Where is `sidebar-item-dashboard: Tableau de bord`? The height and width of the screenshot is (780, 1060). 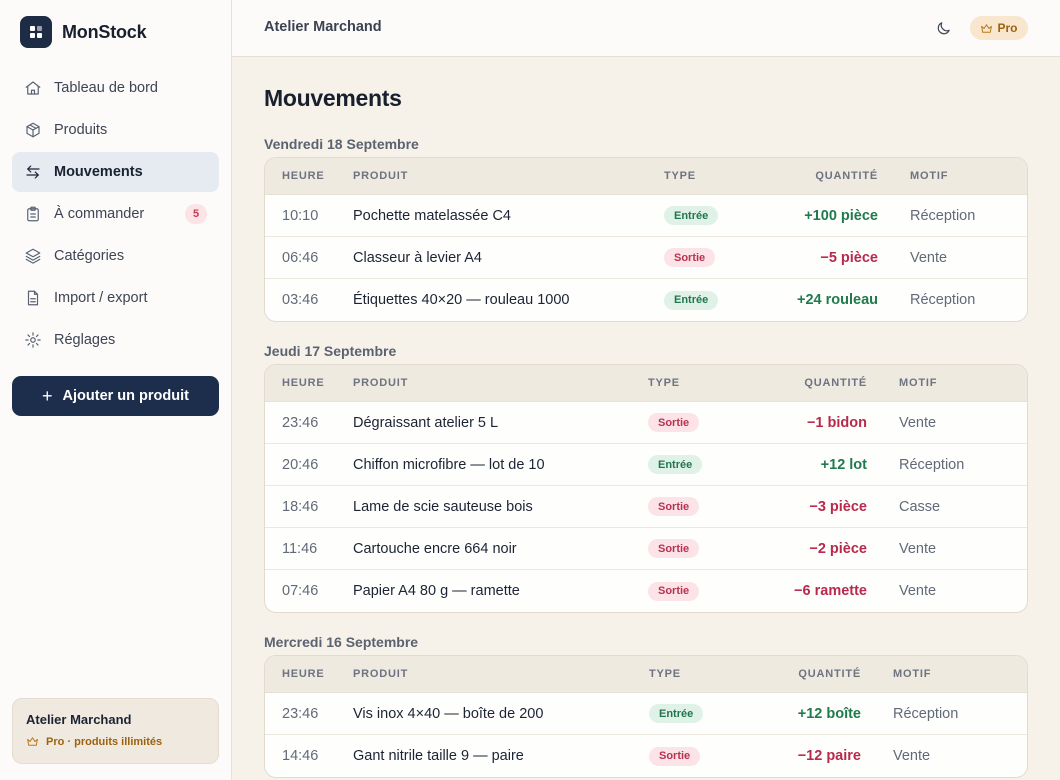 sidebar-item-dashboard: Tableau de bord is located at coordinates (115, 88).